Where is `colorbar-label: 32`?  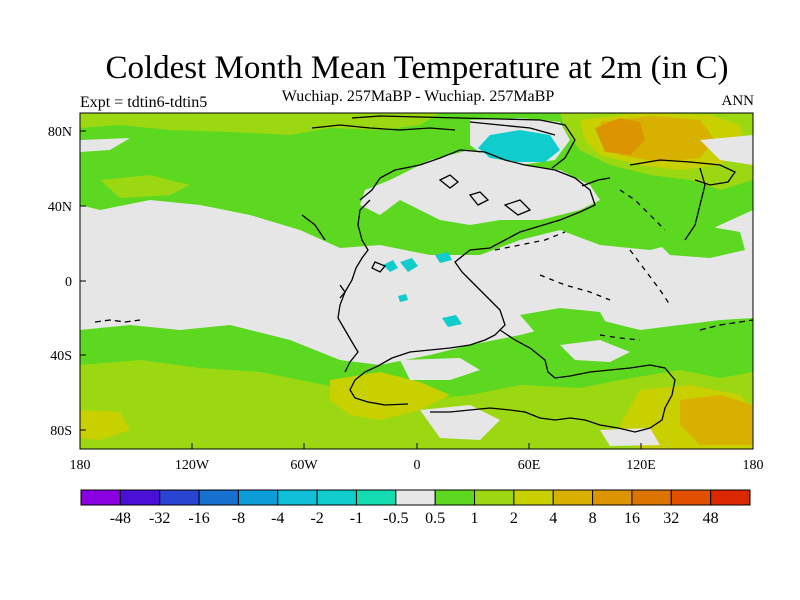
colorbar-label: 32 is located at coordinates (671, 518).